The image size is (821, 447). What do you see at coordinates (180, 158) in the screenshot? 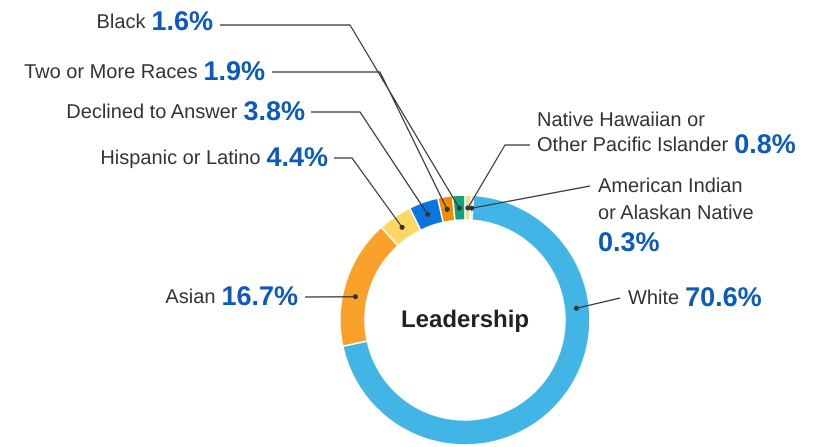
I see `slice-label: Hispanic or Latino` at bounding box center [180, 158].